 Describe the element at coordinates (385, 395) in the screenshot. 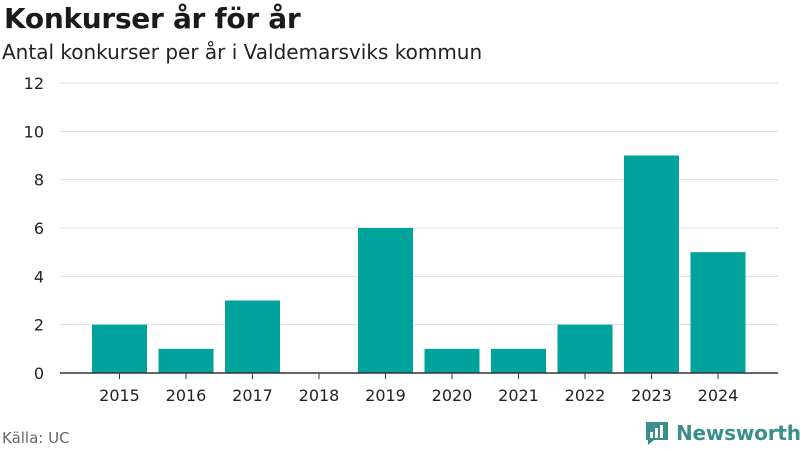

I see `x-tick-label: 2019` at that location.